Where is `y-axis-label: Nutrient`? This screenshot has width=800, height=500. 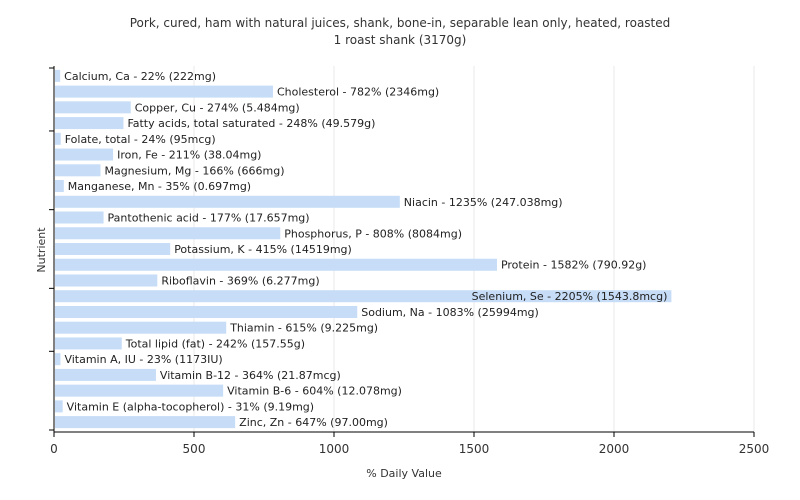 y-axis-label: Nutrient is located at coordinates (41, 250).